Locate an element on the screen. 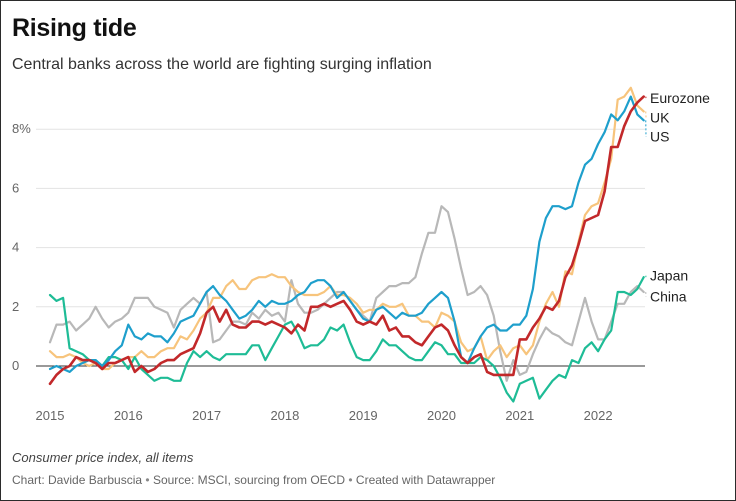 Image resolution: width=736 pixels, height=501 pixels. series-direct-labels: Eurozone UK US Japan China is located at coordinates (677, 197).